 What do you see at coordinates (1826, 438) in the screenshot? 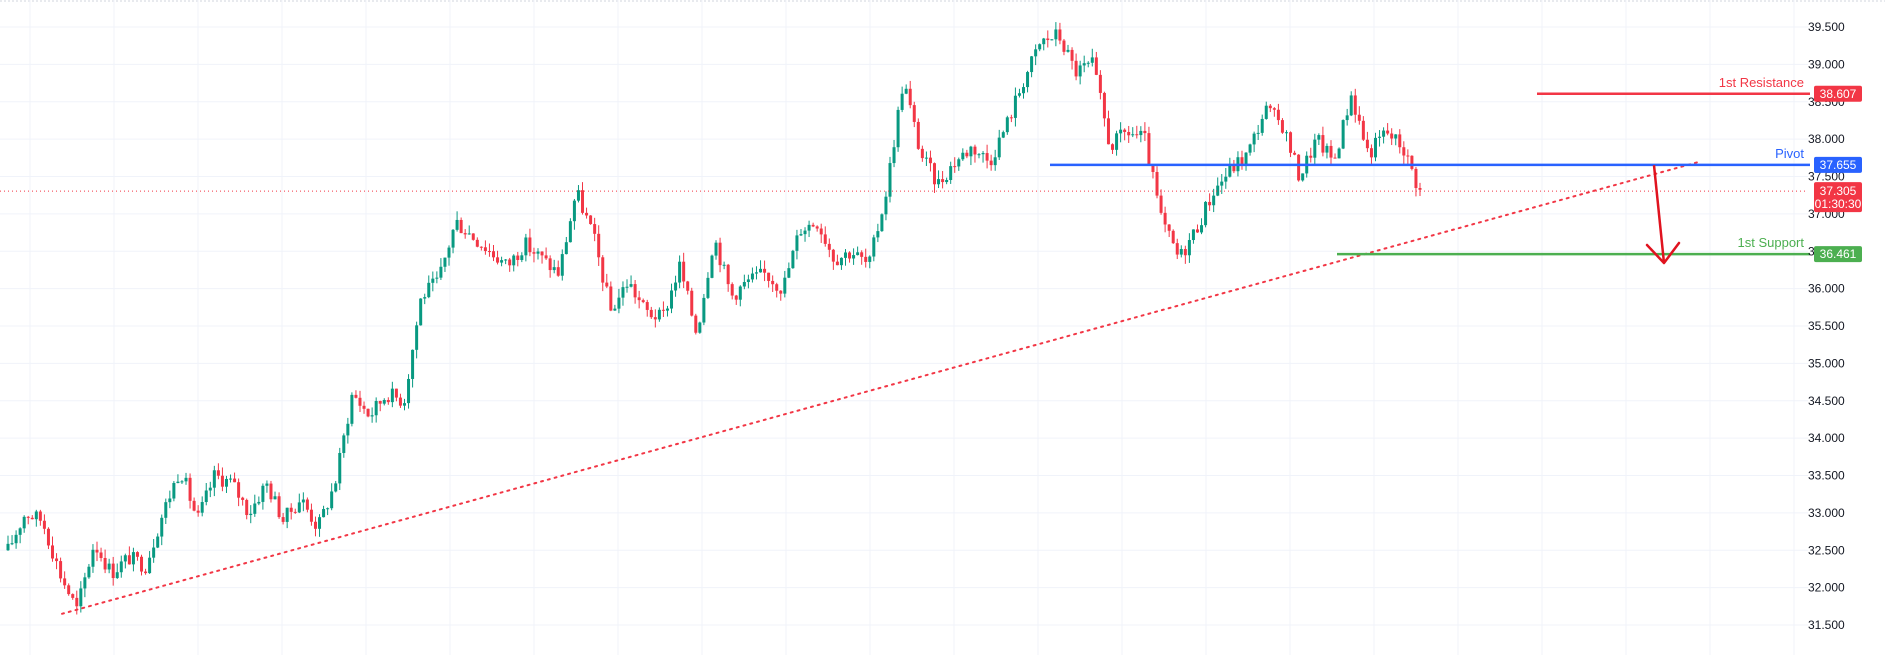
I see `y-tick-label: 34.000` at bounding box center [1826, 438].